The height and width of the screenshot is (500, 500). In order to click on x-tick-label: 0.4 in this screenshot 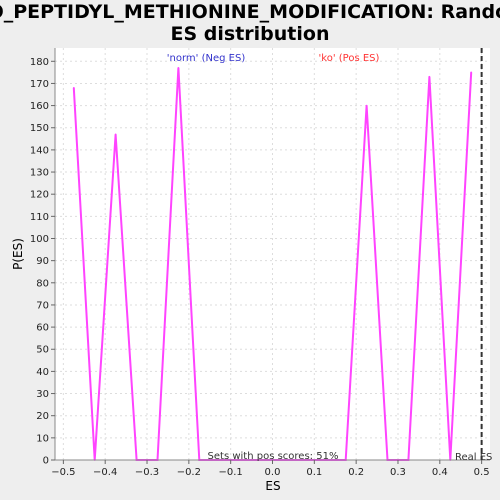, I will do `click(440, 472)`.